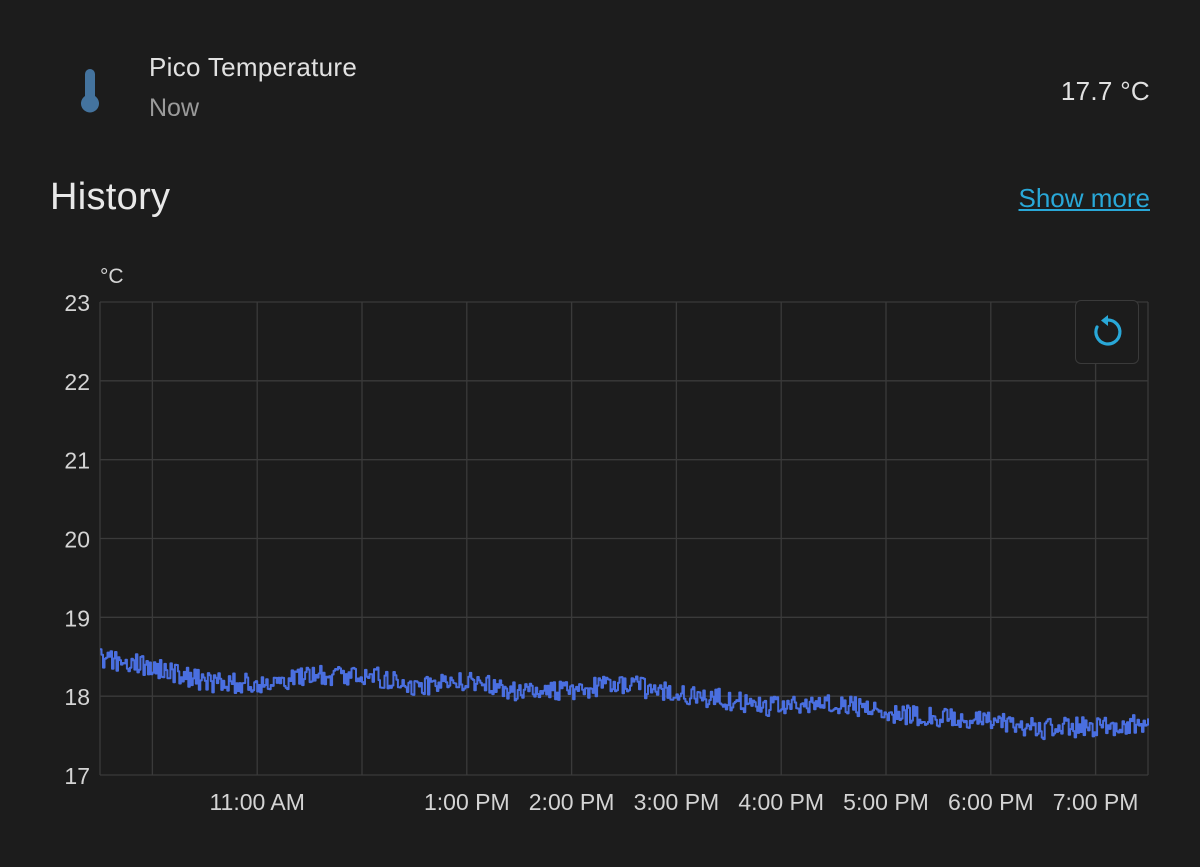  I want to click on chart-series, so click(624, 694).